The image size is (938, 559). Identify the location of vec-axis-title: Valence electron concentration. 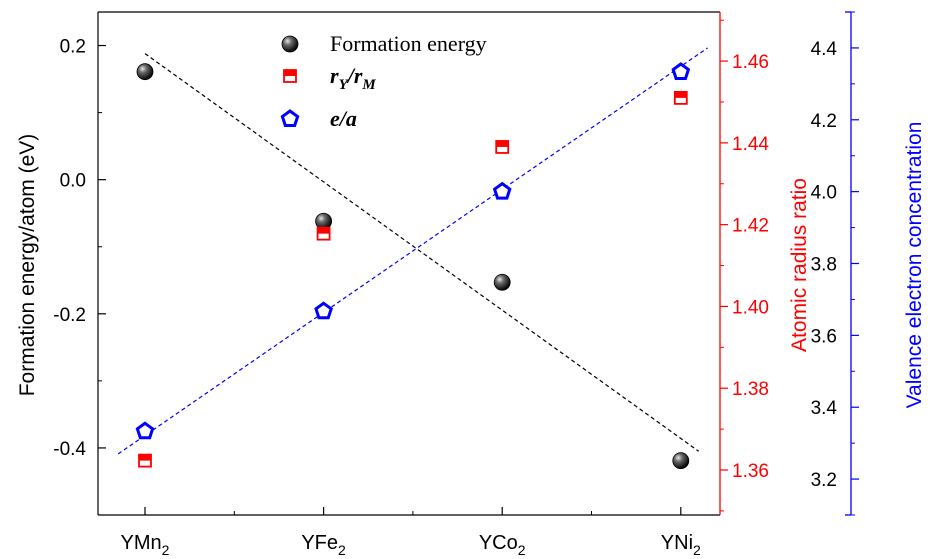
(914, 265).